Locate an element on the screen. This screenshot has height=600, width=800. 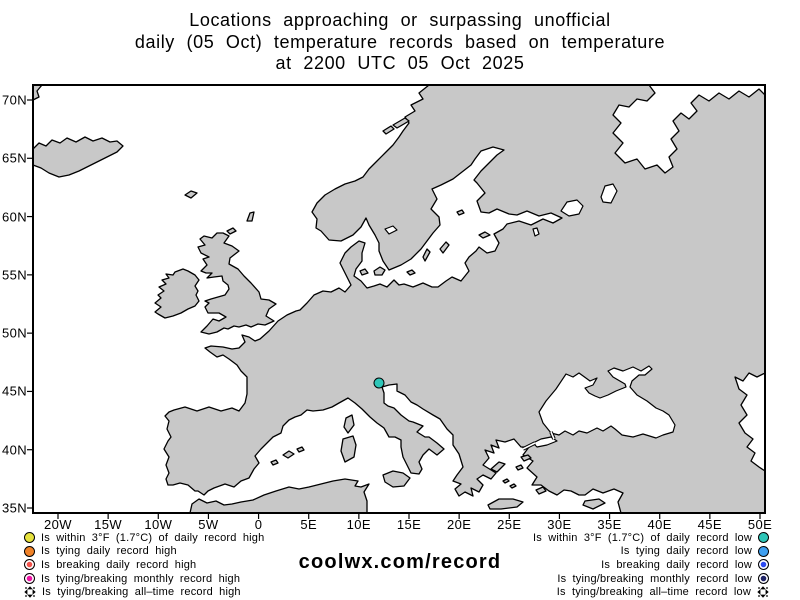
lake-vanern is located at coordinates (391, 230).